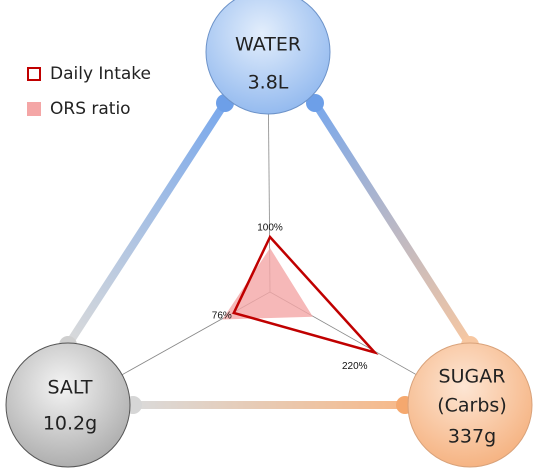  I want to click on value-label: 220%, so click(355, 366).